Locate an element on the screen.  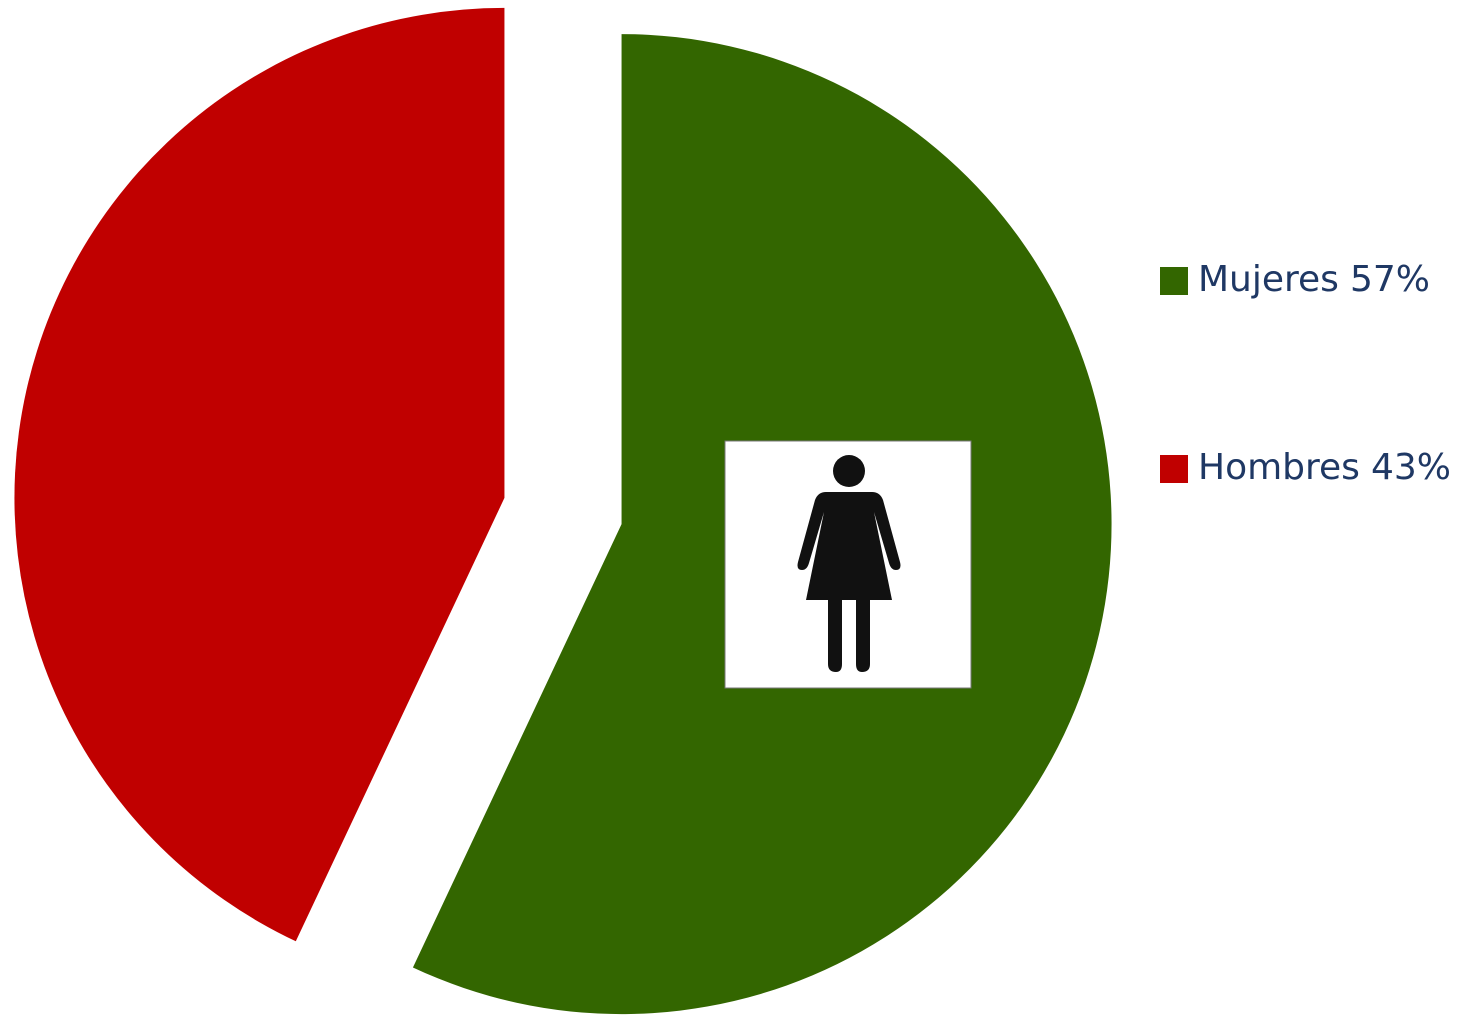
legend-label: Mujeres 57% is located at coordinates (1314, 279).